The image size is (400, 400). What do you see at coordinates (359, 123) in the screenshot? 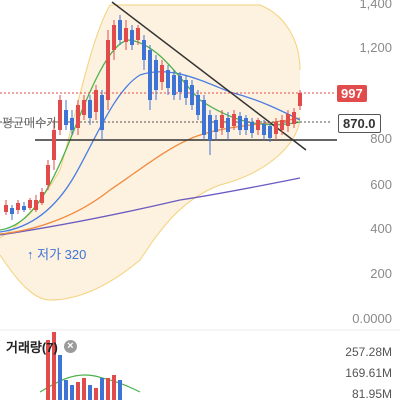
I see `average-price-tag: 870.0` at bounding box center [359, 123].